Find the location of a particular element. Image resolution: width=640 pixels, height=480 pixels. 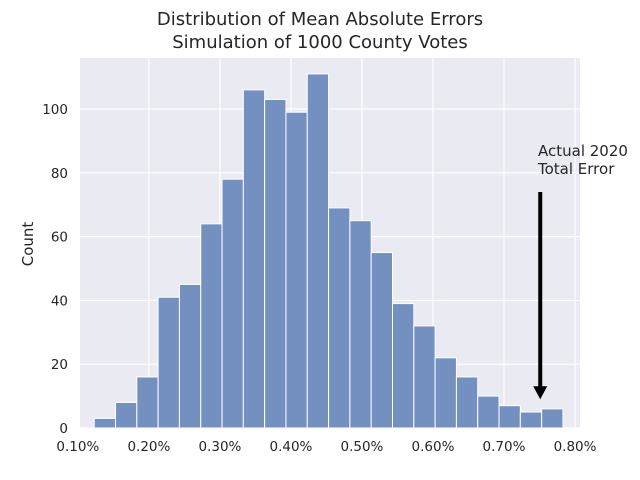

y-tick-label: 100 is located at coordinates (55, 110).